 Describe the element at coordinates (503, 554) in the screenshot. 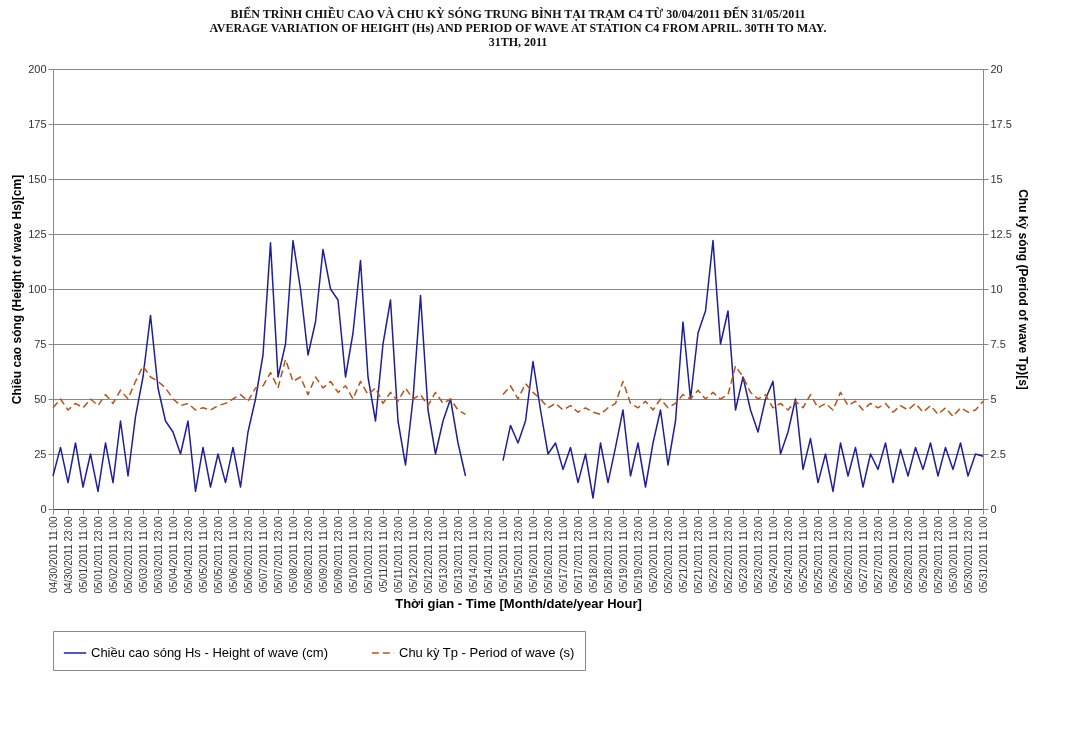

I see `x-tick-label: 05/15/2011 11:00` at that location.